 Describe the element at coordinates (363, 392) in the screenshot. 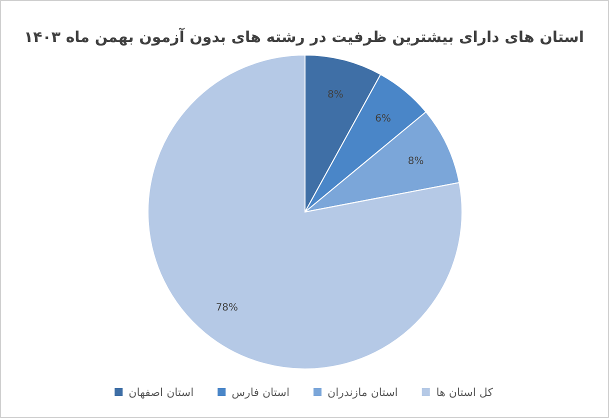

I see `legend-label: استان مازندران` at that location.